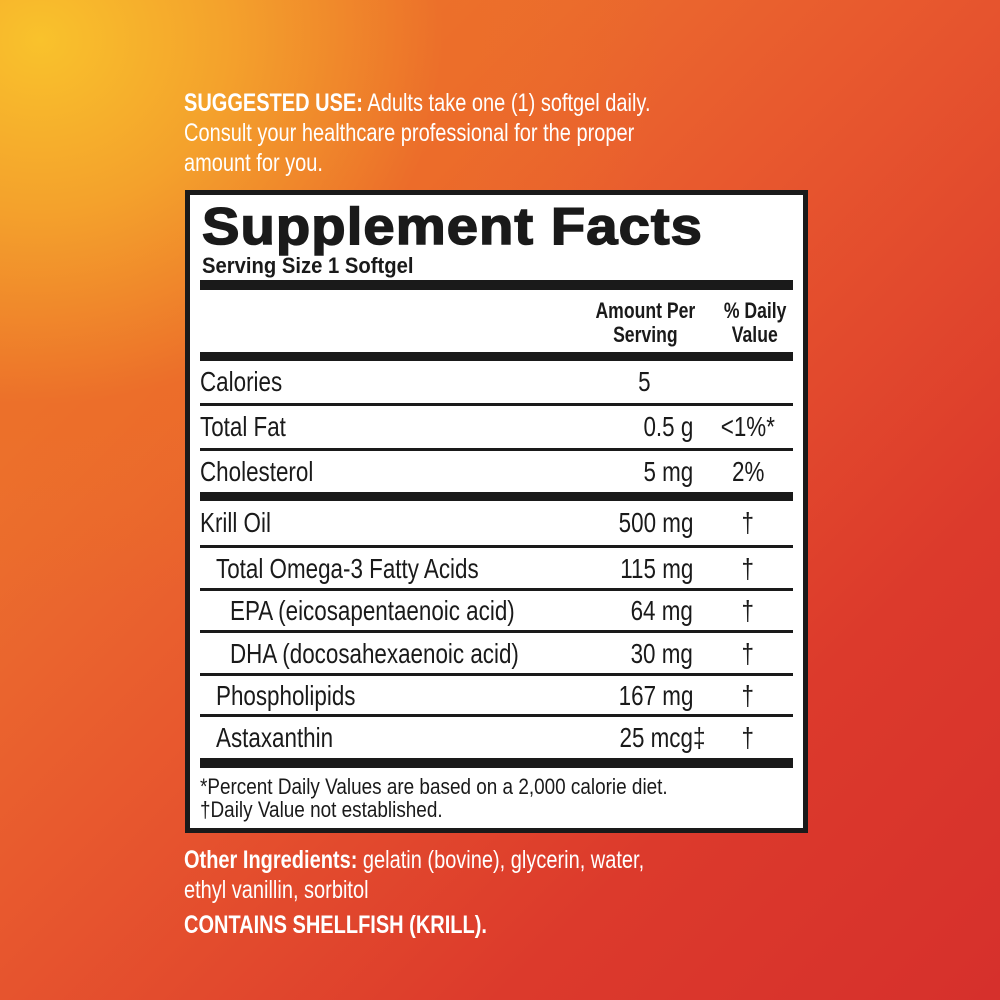 Image resolution: width=1000 pixels, height=1000 pixels. Describe the element at coordinates (452, 227) in the screenshot. I see `facts-title: Supplement Facts` at that location.